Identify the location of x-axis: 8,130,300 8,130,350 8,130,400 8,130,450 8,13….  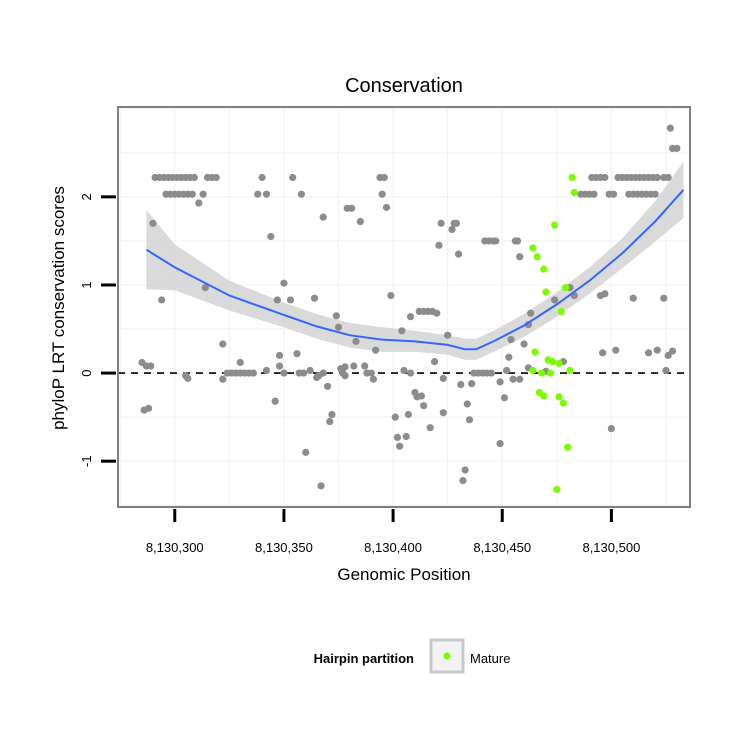
(393, 532).